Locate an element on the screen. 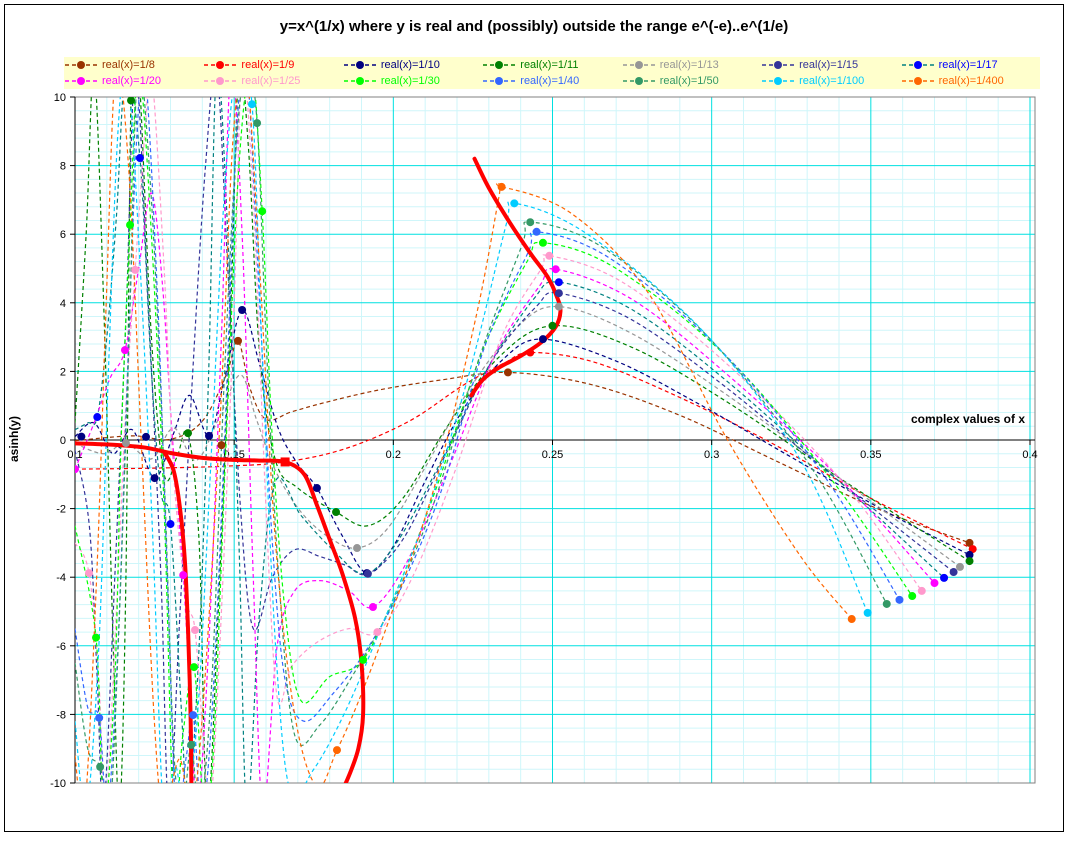  svg-text: -8 is located at coordinates (61, 715).